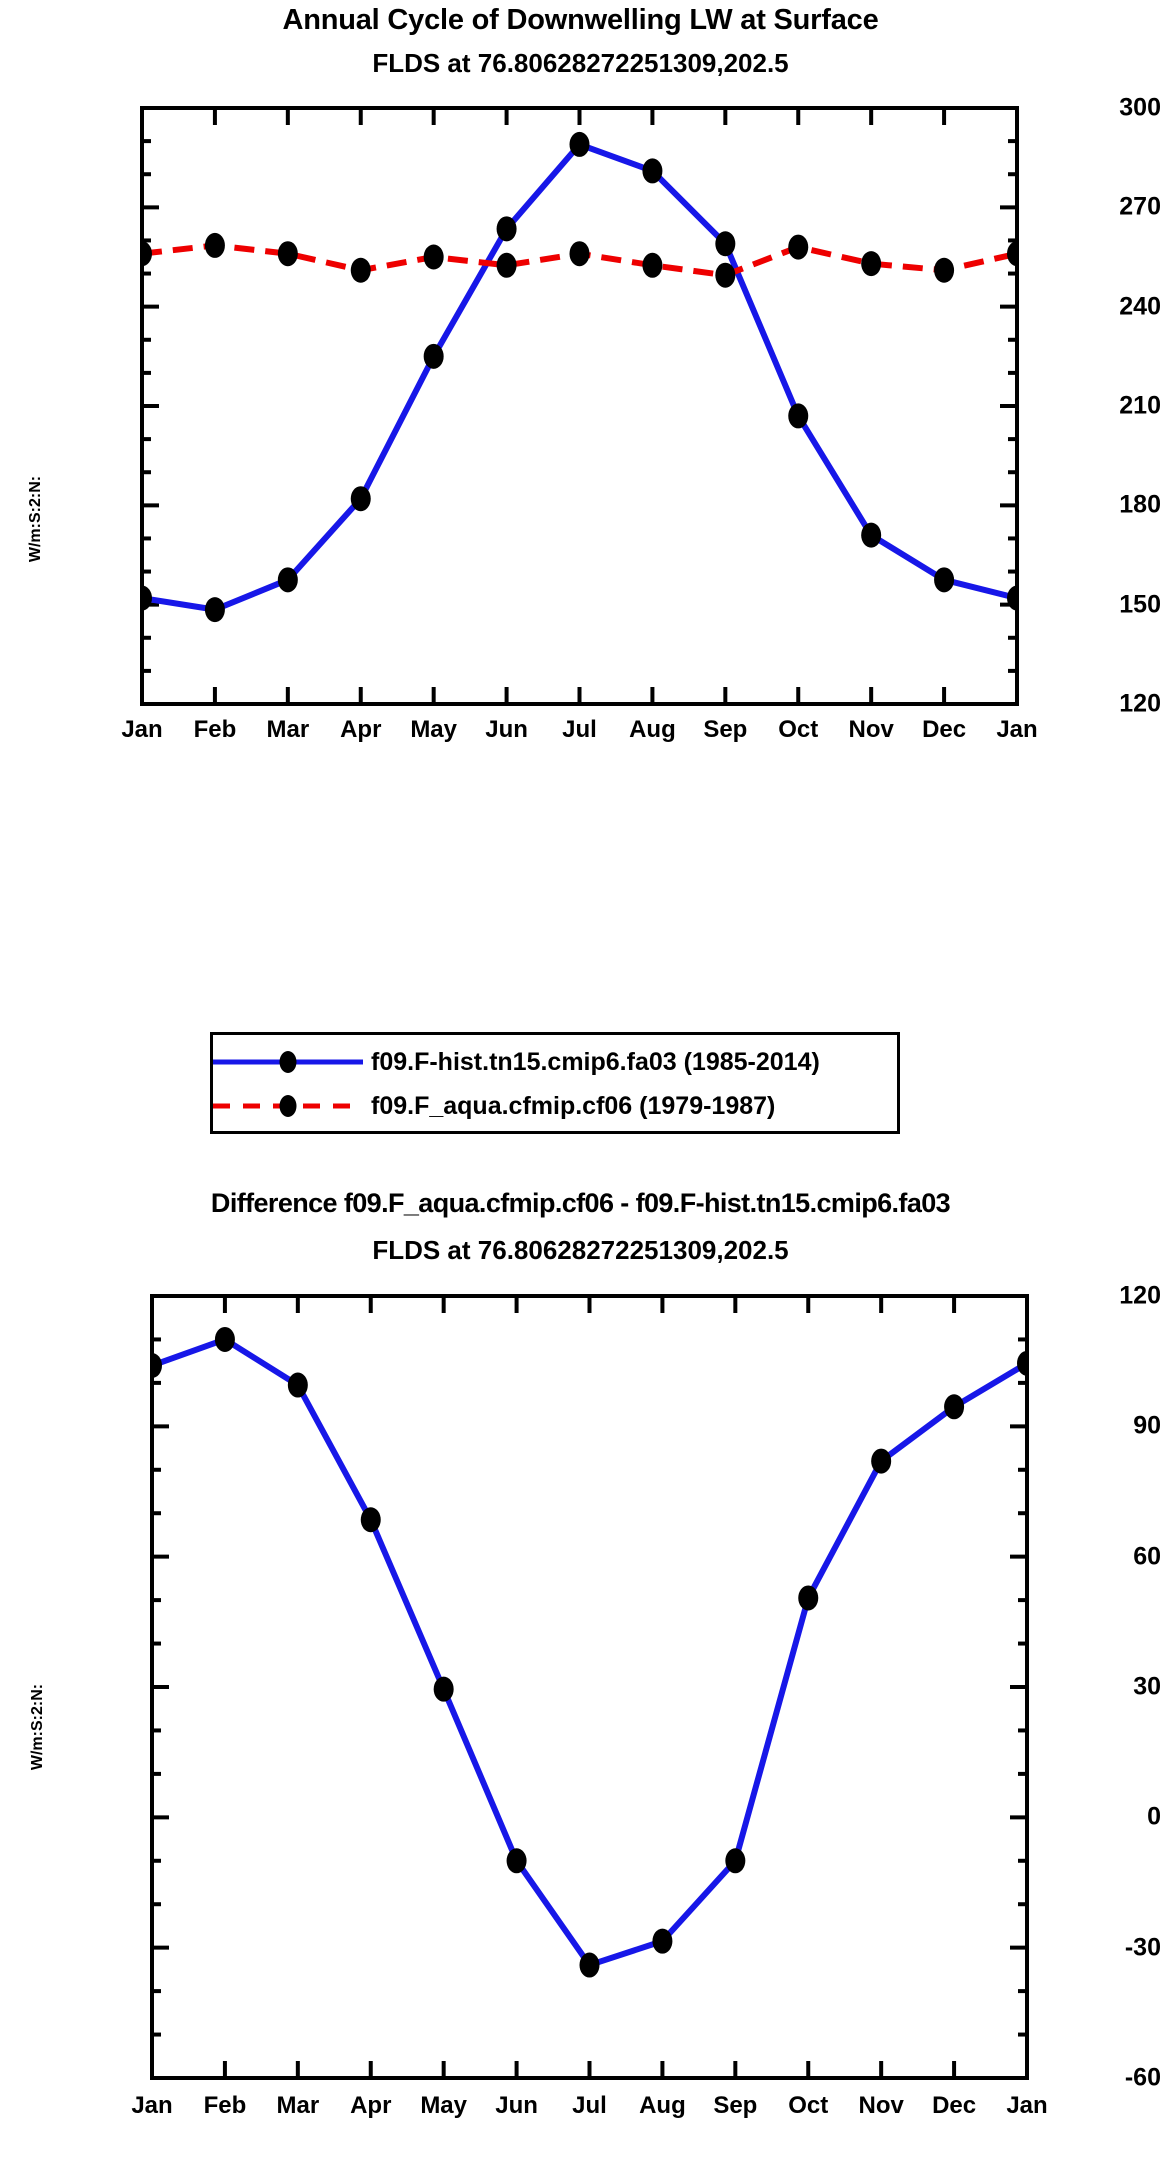 Image resolution: width=1161 pixels, height=2175 pixels. What do you see at coordinates (35, 519) in the screenshot?
I see `chart1-y-axis-label: W/m:S:2:N:` at bounding box center [35, 519].